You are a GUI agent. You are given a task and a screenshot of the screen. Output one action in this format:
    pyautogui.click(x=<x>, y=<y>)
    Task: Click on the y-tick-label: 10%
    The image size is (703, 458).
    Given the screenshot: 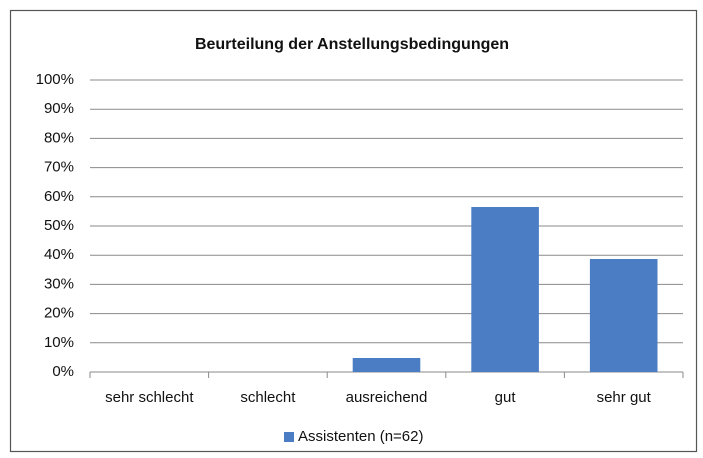 What is the action you would take?
    pyautogui.click(x=59, y=342)
    